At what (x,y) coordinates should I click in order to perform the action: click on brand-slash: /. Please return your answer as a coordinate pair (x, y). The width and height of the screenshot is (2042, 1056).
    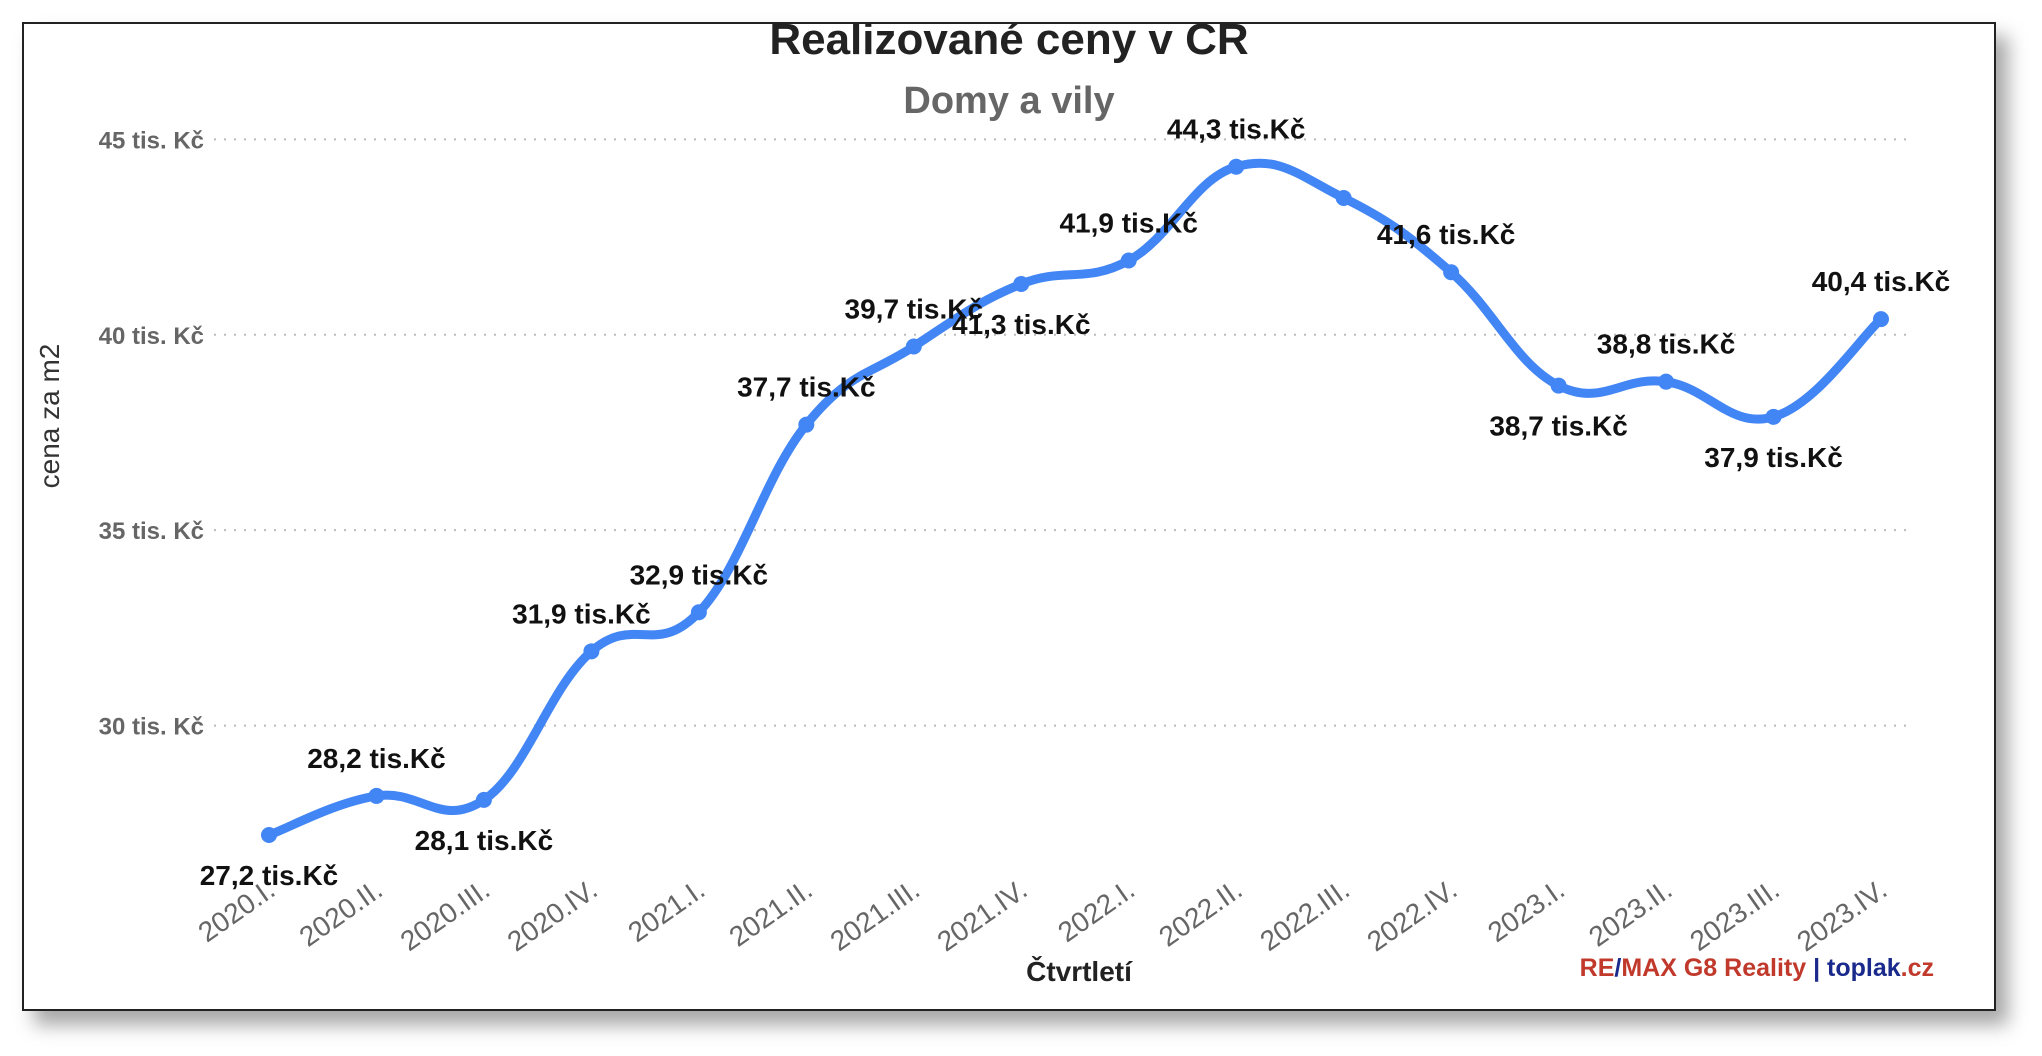
    Looking at the image, I should click on (1617, 968).